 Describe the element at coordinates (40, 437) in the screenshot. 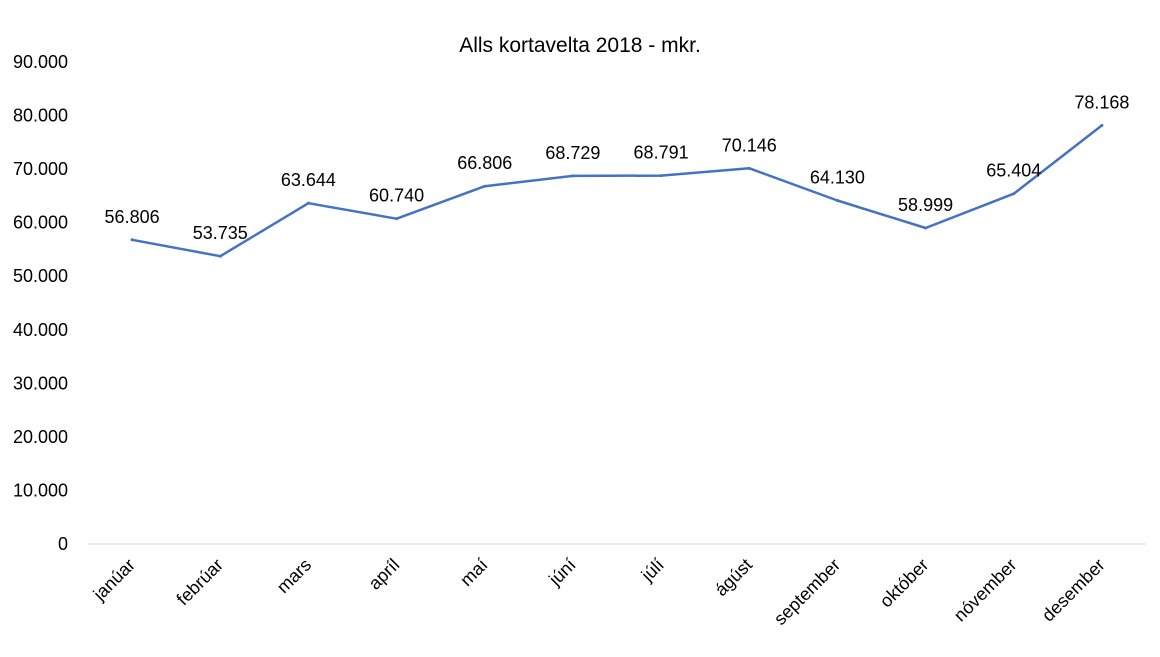

I see `y-tick-label: 20.000` at that location.